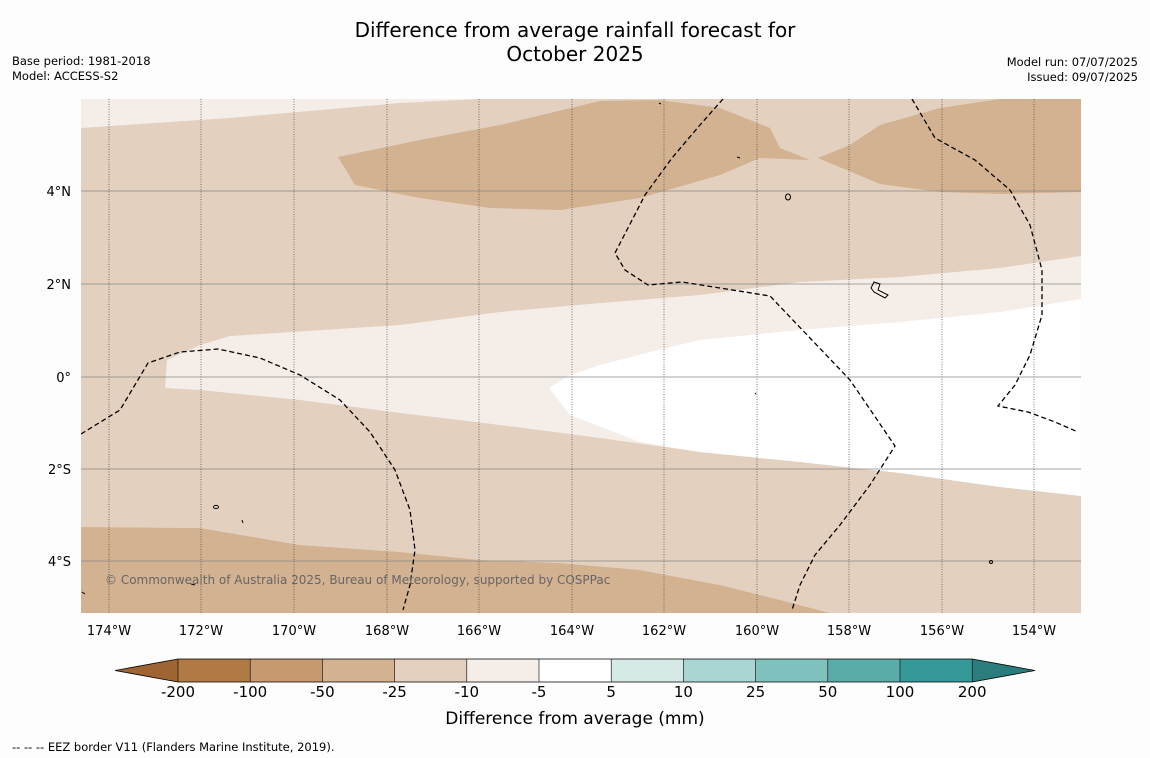 This screenshot has height=758, width=1150. Describe the element at coordinates (942, 631) in the screenshot. I see `lon-label-156w: 156°W` at that location.